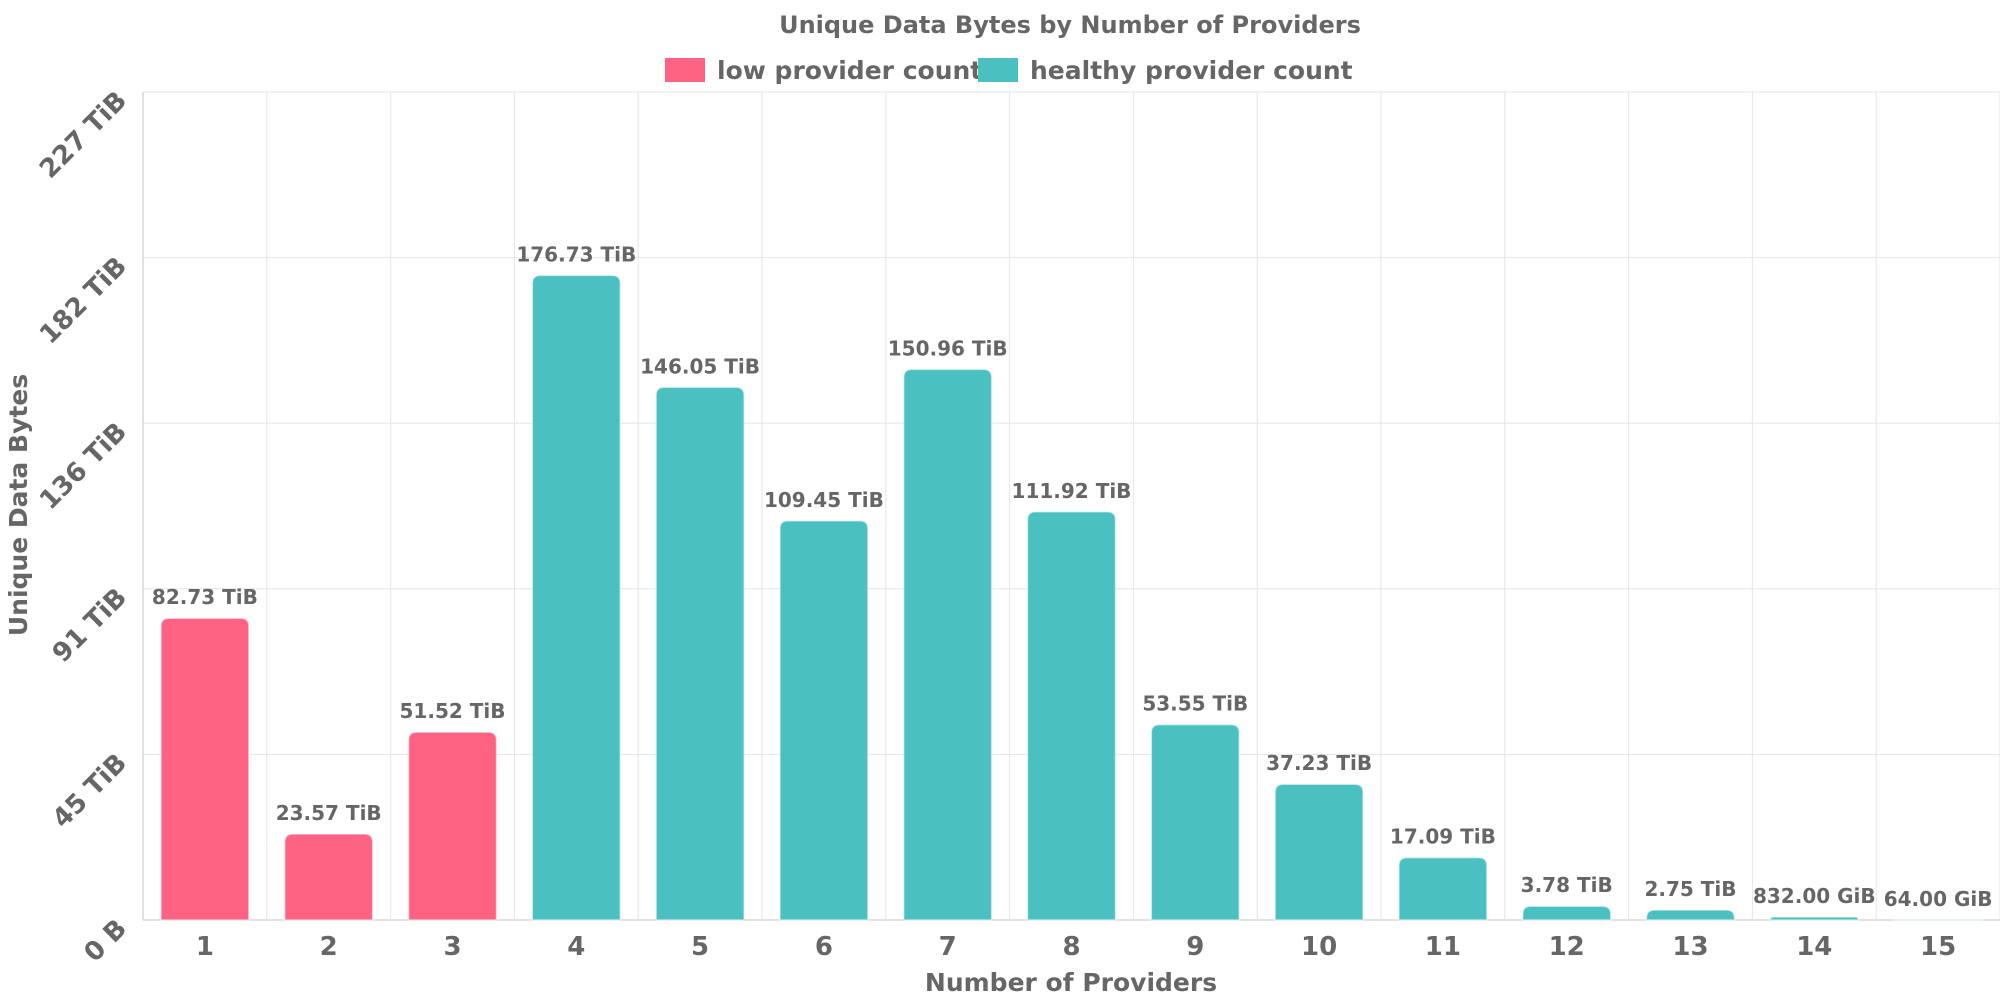  Describe the element at coordinates (205, 947) in the screenshot. I see `x-tick-label: 1` at that location.